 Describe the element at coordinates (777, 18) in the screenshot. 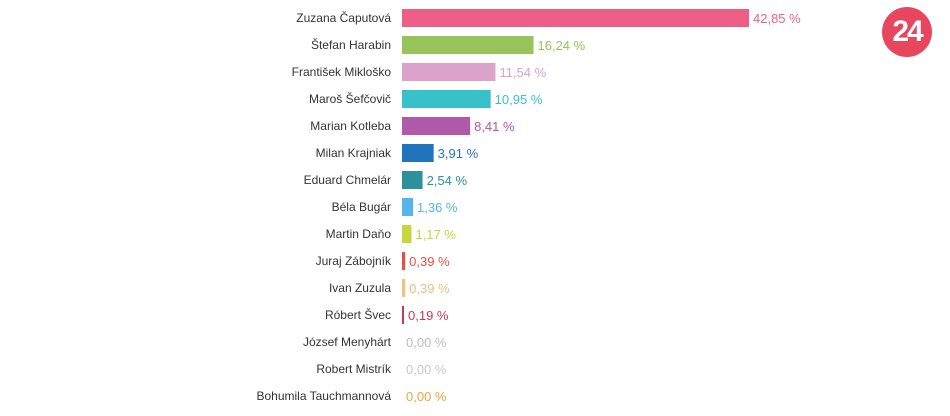

I see `data-label: 42,85 %` at that location.